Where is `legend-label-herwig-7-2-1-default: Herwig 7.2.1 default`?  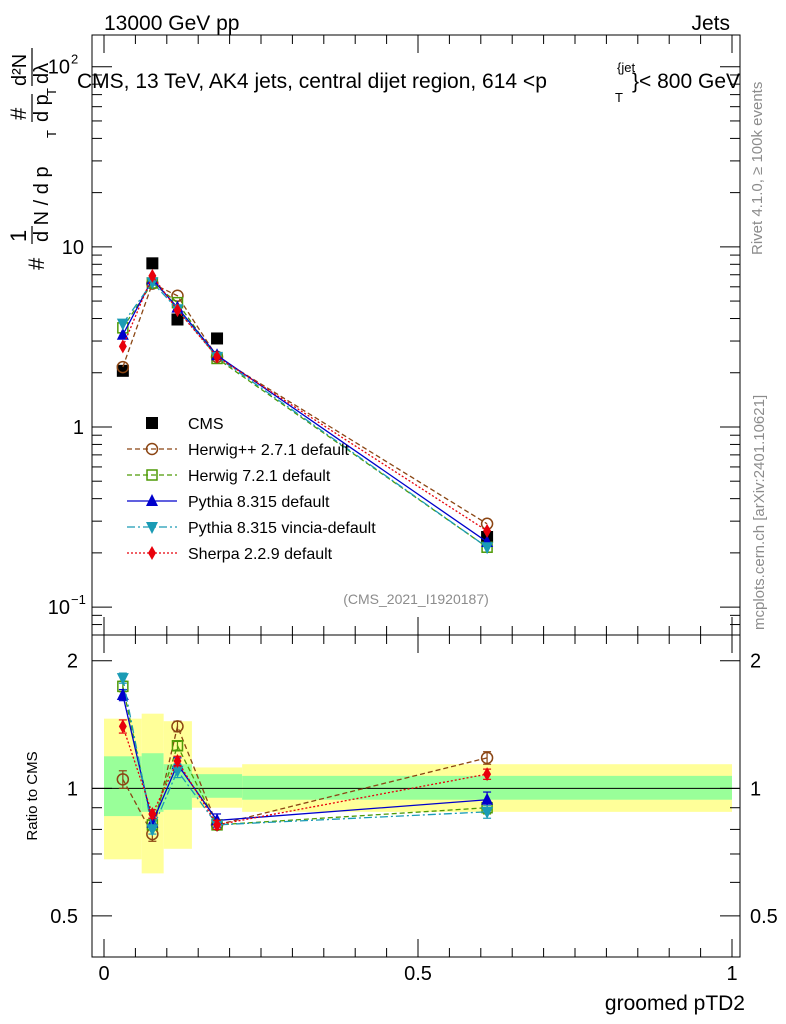 legend-label-herwig-7-2-1-default: Herwig 7.2.1 default is located at coordinates (259, 476).